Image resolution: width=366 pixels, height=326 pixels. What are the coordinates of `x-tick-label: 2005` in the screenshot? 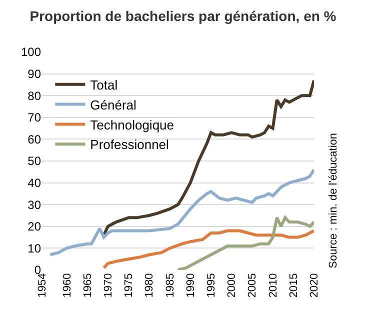 It's located at (252, 285).